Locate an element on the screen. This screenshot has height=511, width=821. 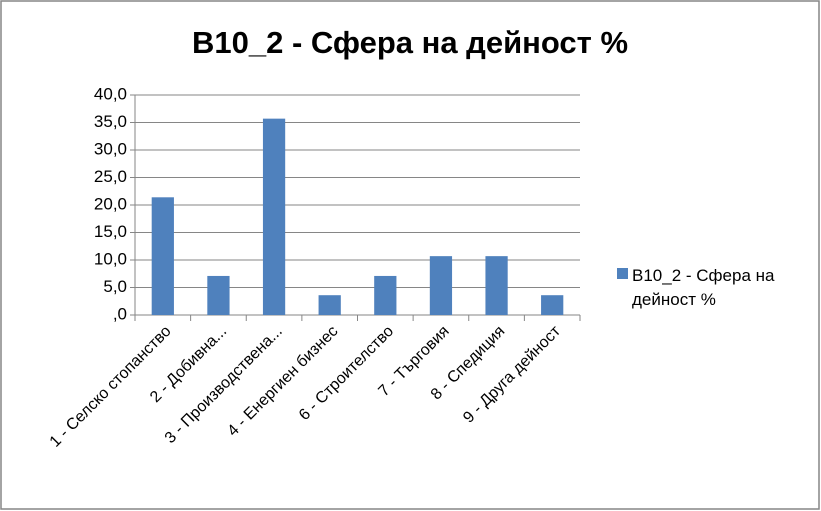
y-tick-label: 40,0 is located at coordinates (110, 93).